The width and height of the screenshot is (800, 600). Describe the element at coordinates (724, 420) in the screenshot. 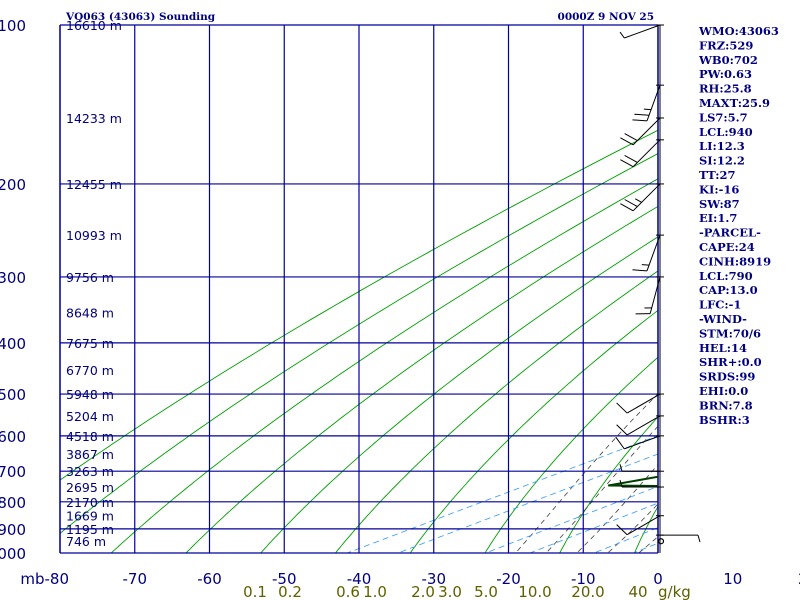

I see `index-line: BSHR:3` at that location.